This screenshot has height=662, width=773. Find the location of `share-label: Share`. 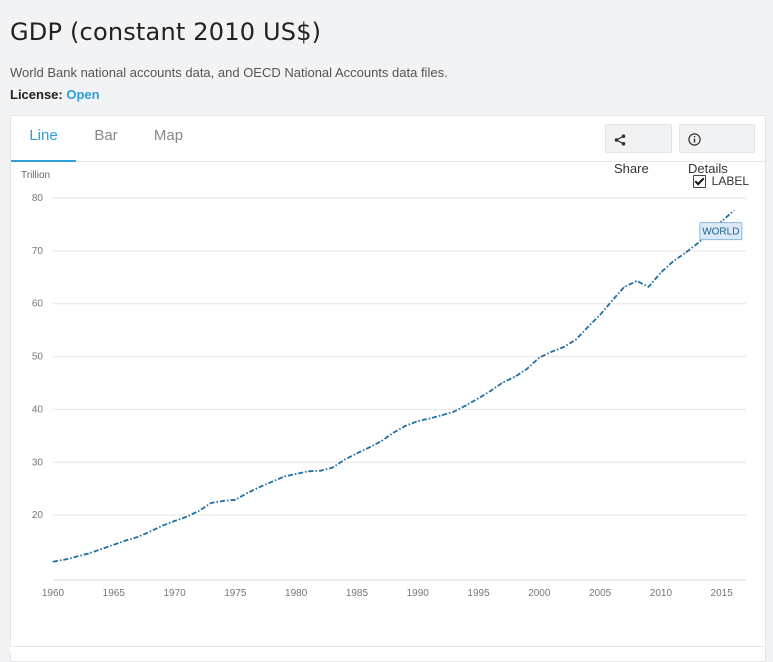

share-label: Share is located at coordinates (631, 168).